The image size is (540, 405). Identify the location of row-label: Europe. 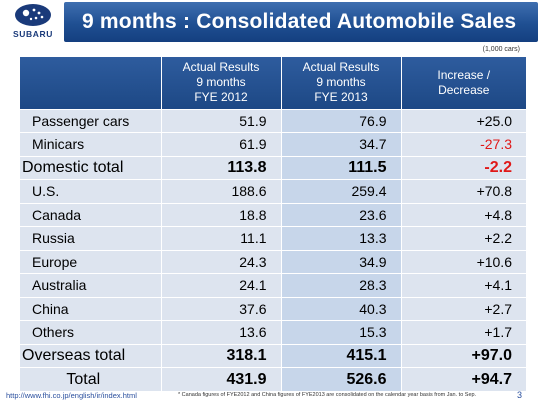
(90, 261).